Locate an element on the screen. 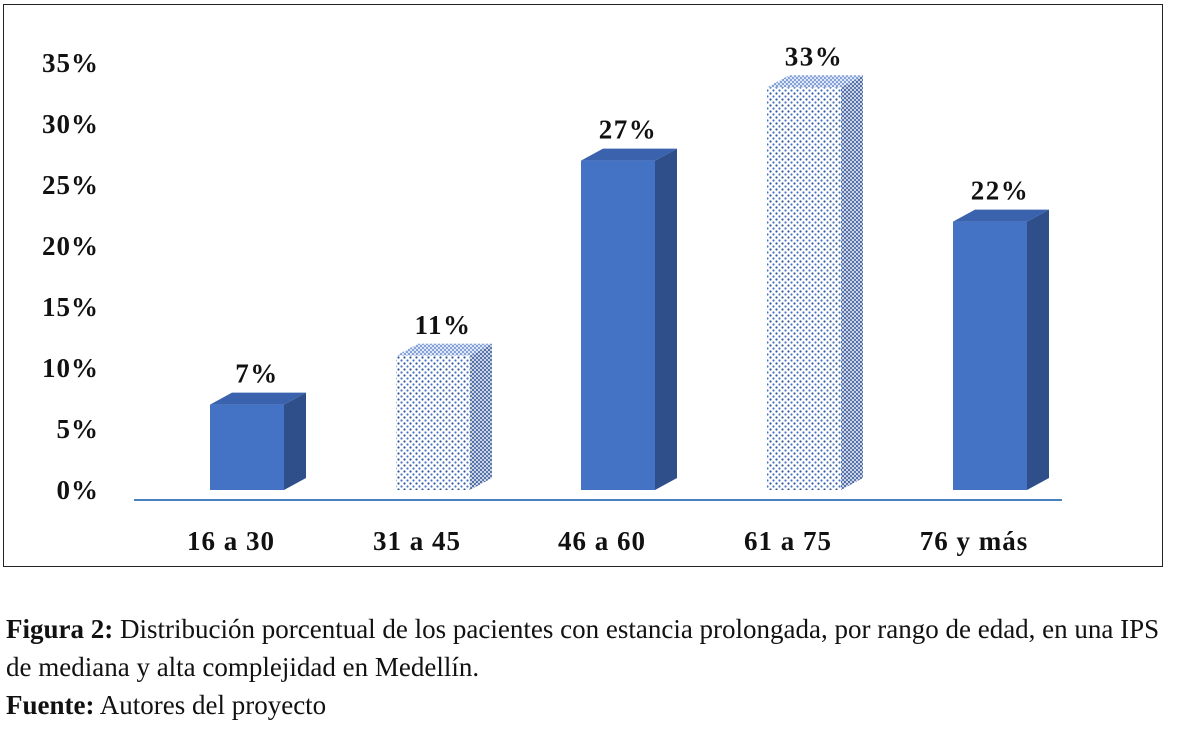 This screenshot has height=735, width=1177. data-label: 11% is located at coordinates (442, 325).